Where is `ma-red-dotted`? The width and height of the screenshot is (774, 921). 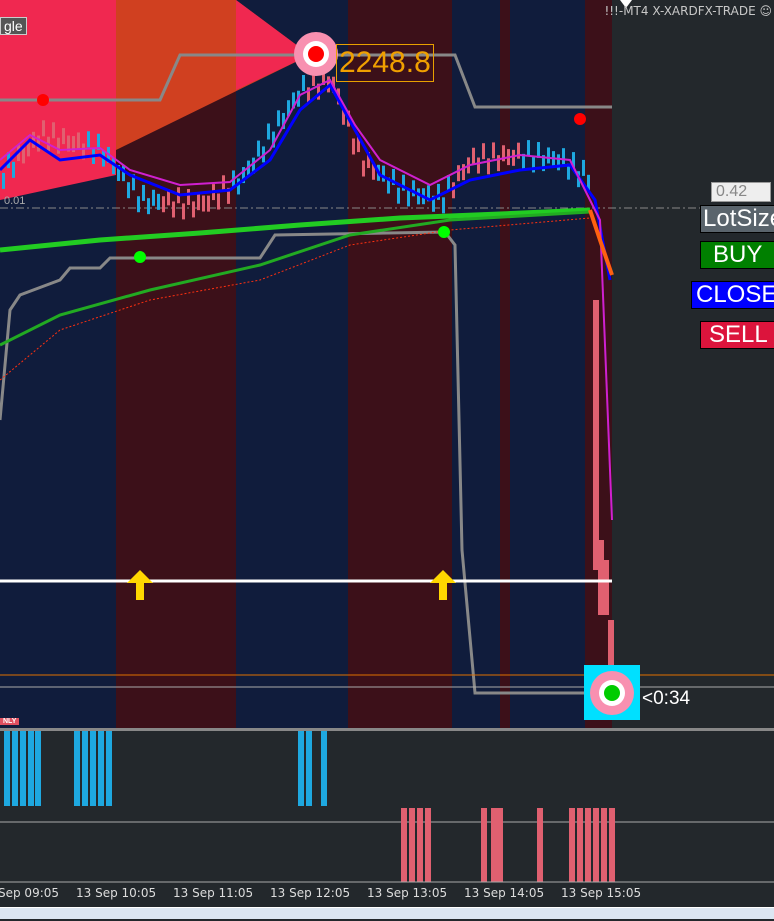
ma-red-dotted is located at coordinates (295, 299).